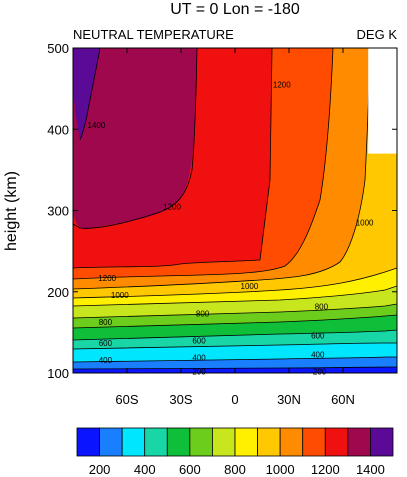  Describe the element at coordinates (235, 9) in the screenshot. I see `chart-title: UT = 0 Lon = -180` at that location.